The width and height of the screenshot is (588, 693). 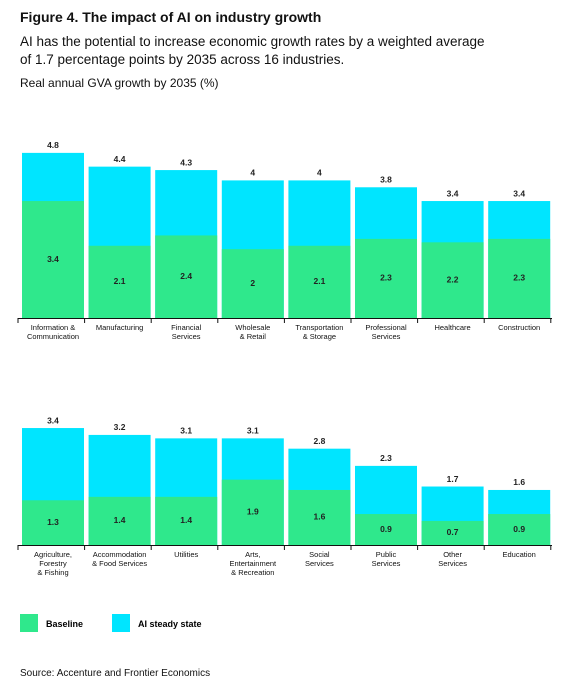 What do you see at coordinates (53, 145) in the screenshot?
I see `value-label: 4.8` at bounding box center [53, 145].